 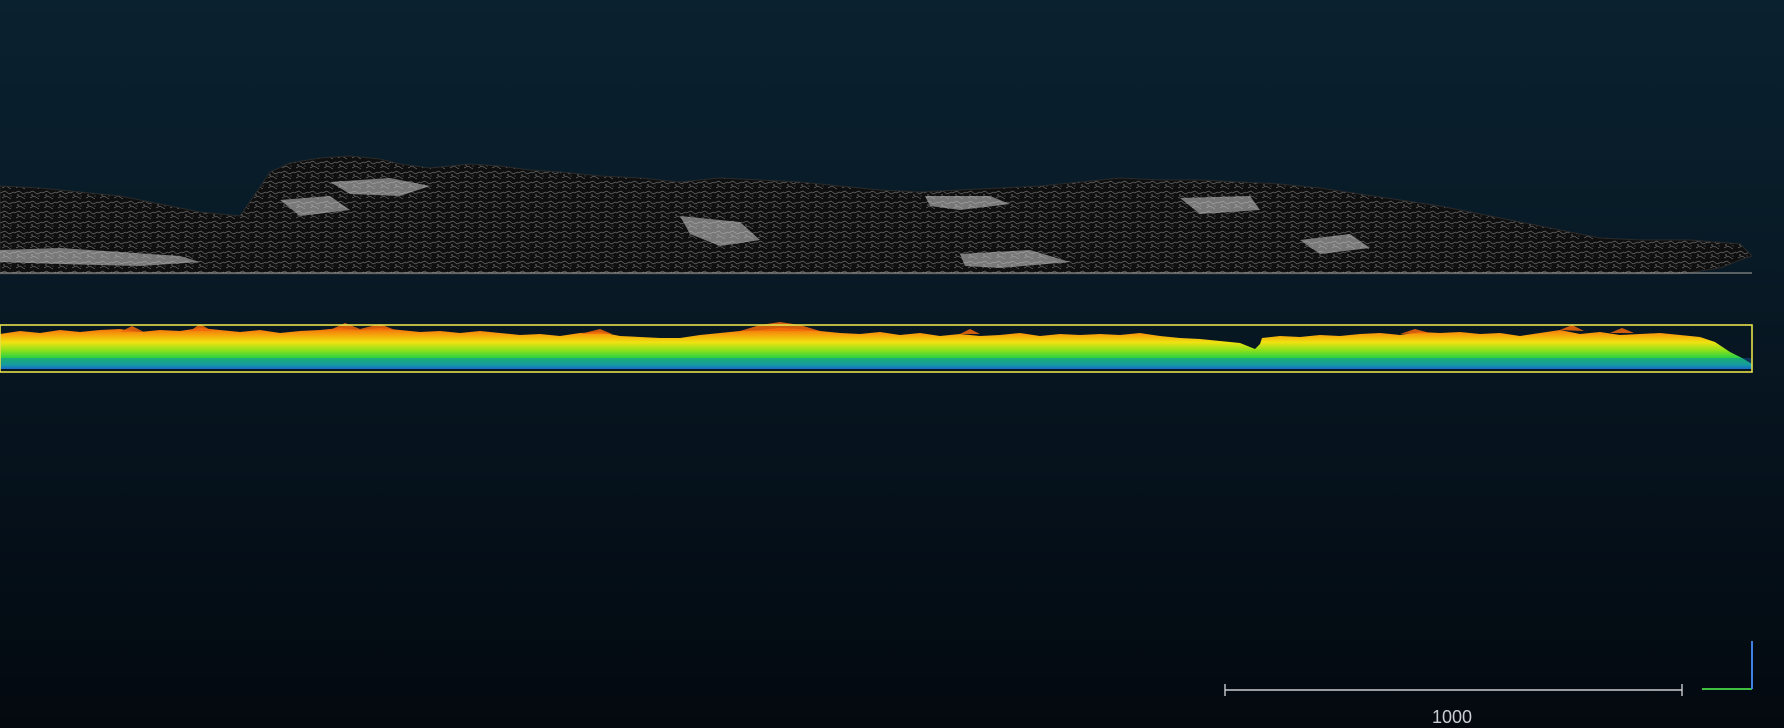 What do you see at coordinates (1452, 717) in the screenshot?
I see `scale-bar-label: 1000` at bounding box center [1452, 717].